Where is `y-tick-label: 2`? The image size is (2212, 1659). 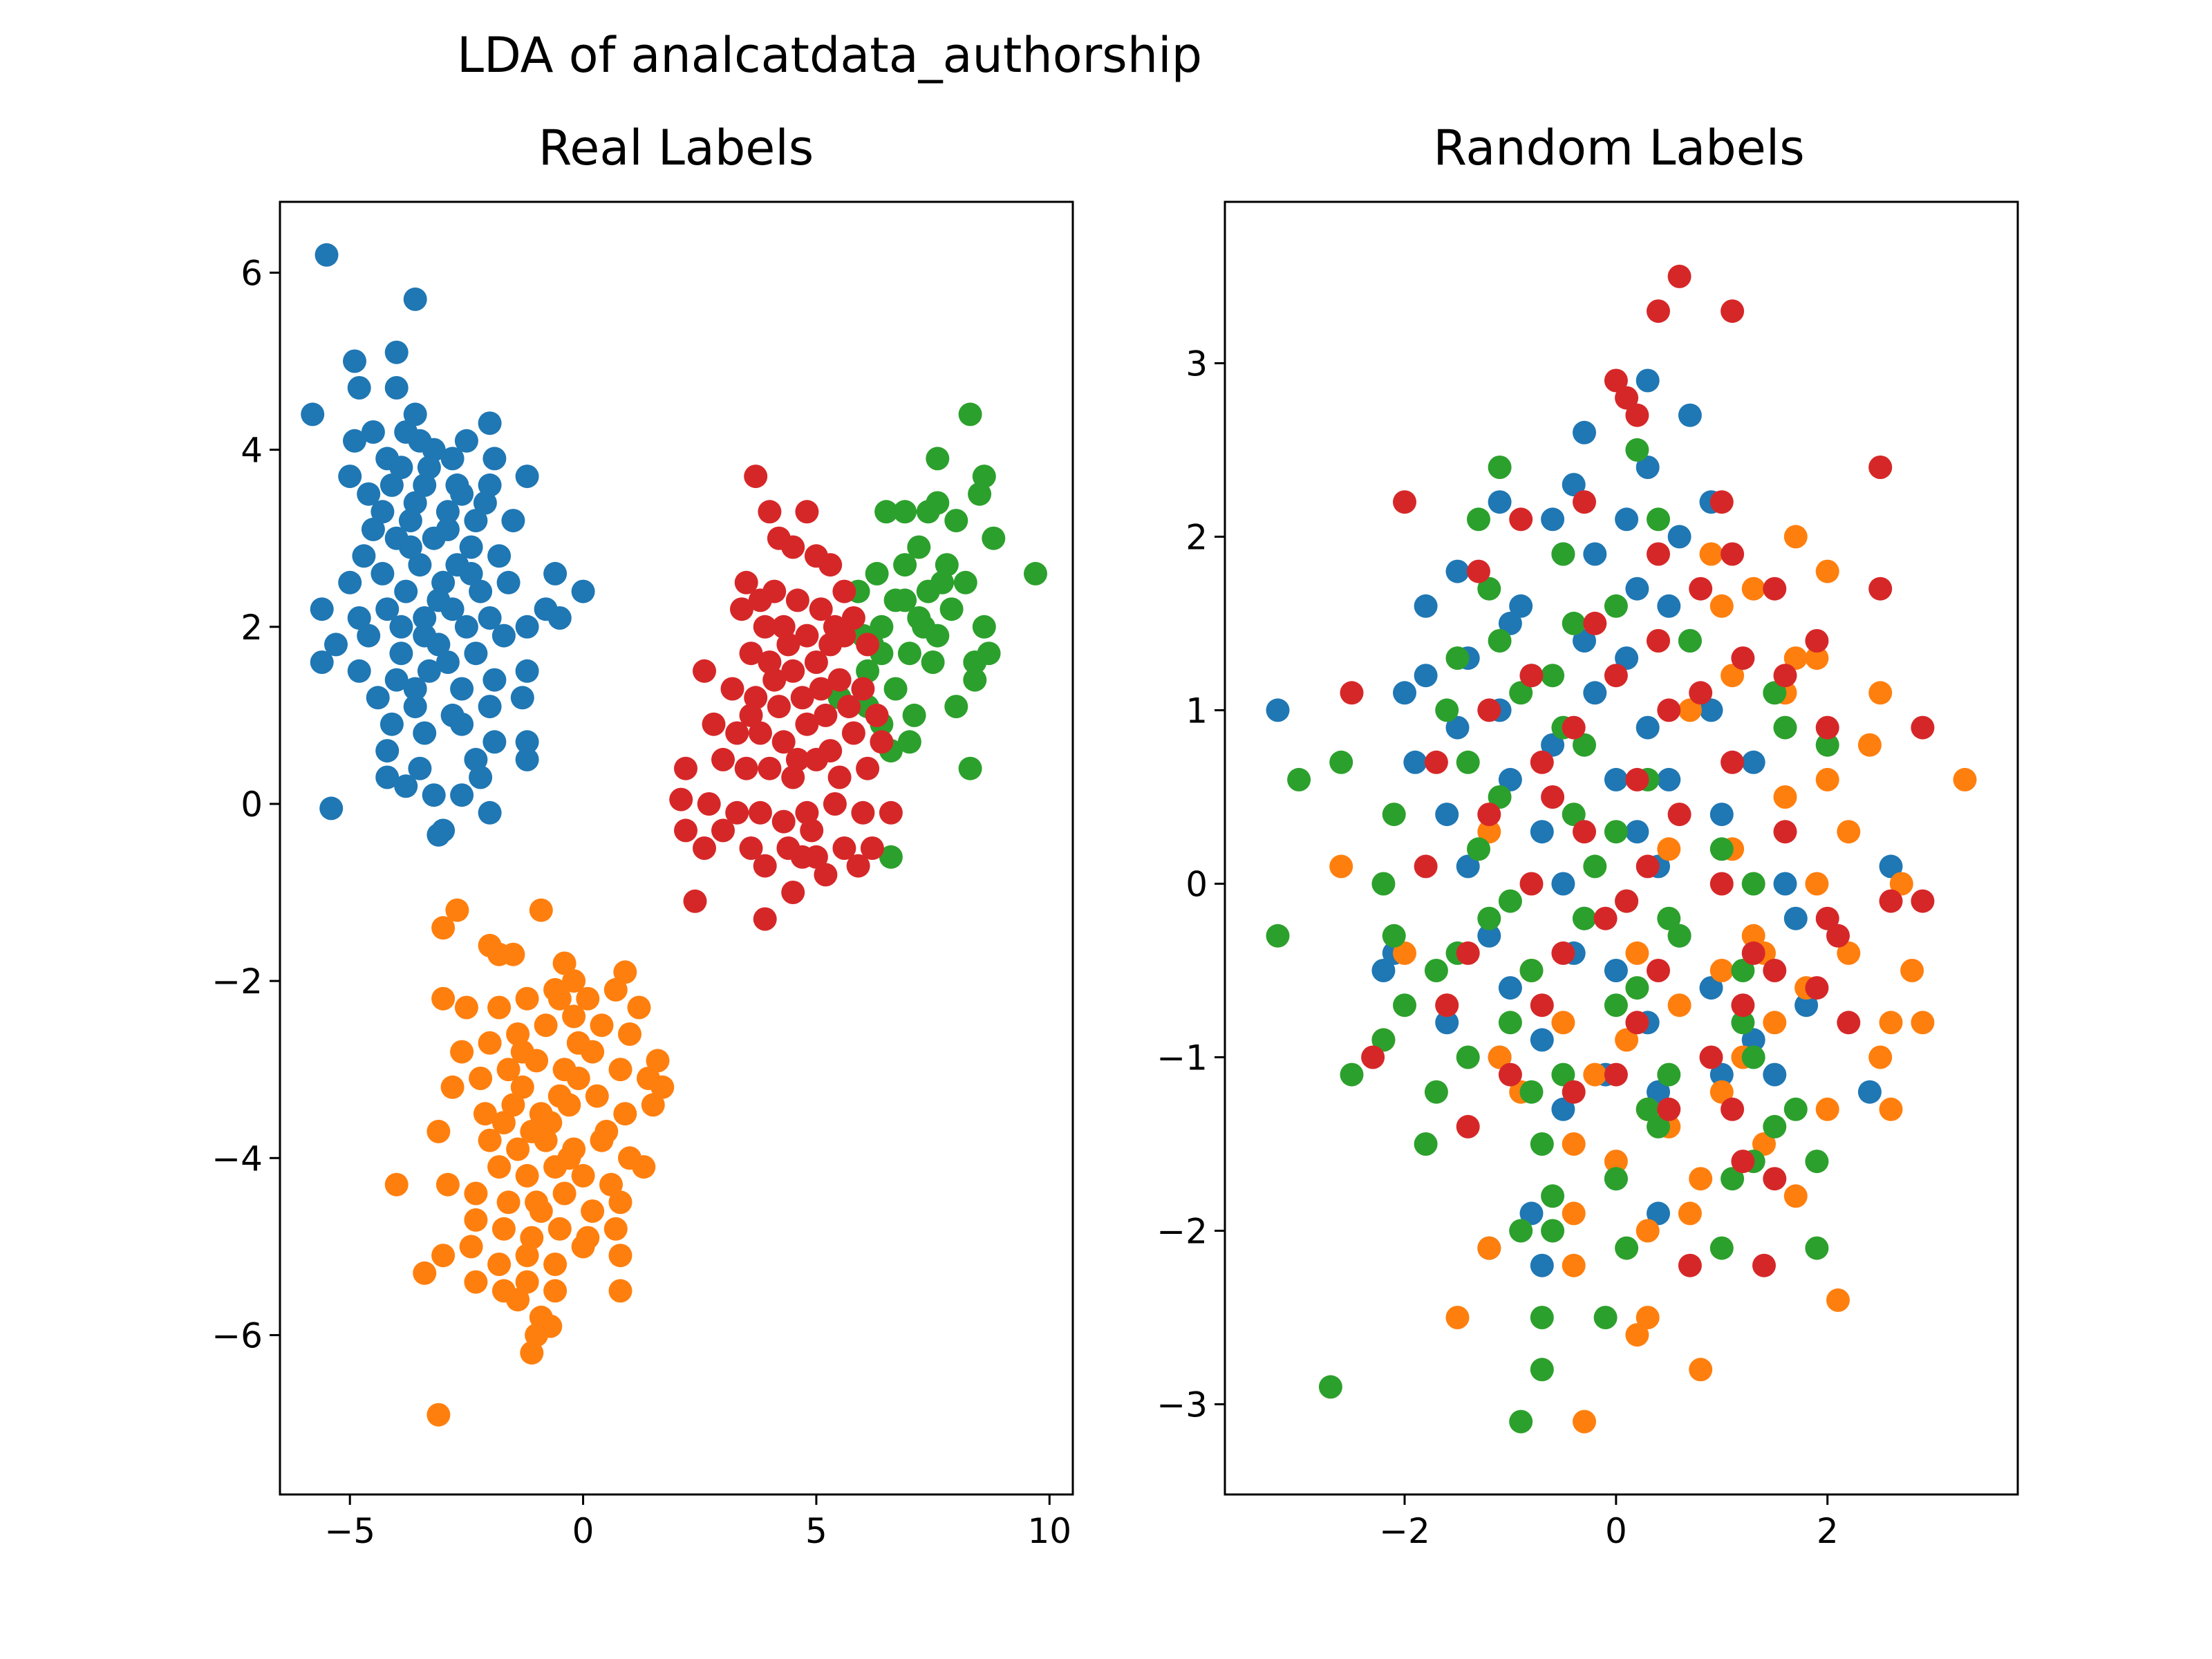
y-tick-label: 2 is located at coordinates (252, 628).